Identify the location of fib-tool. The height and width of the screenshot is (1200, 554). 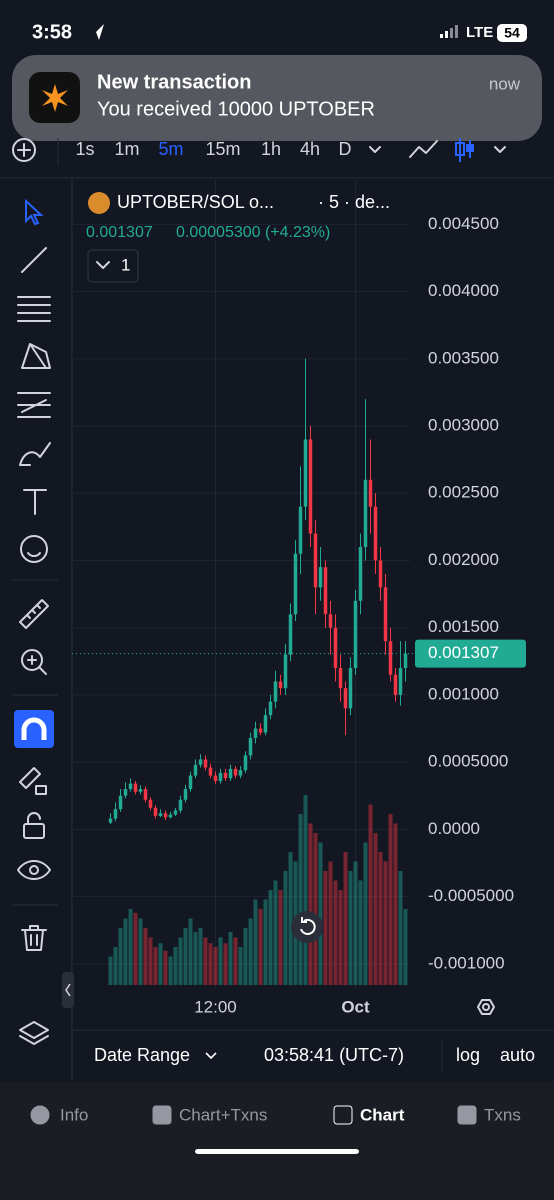
(34, 309).